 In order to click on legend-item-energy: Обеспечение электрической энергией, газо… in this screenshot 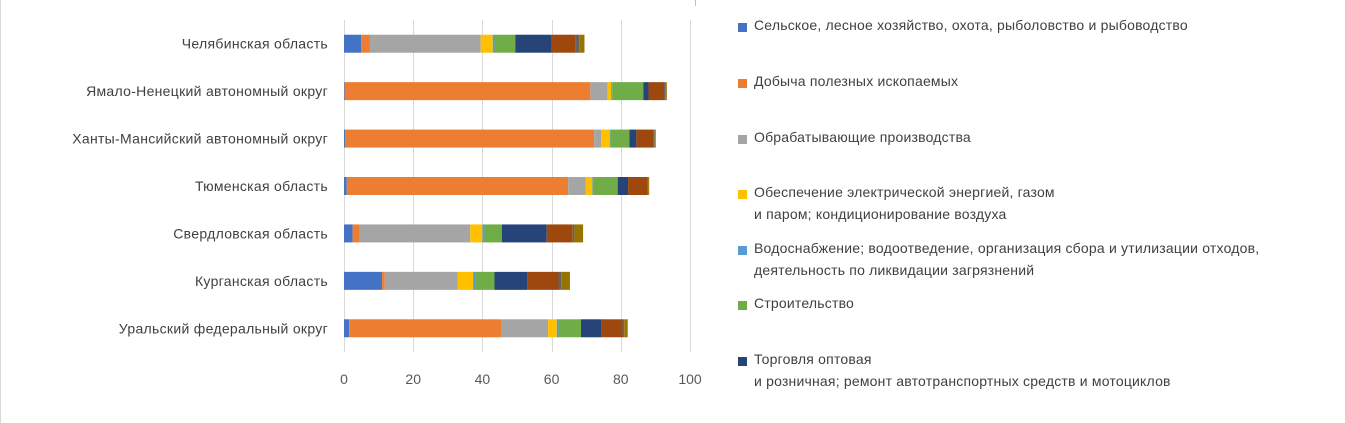, I will do `click(896, 204)`.